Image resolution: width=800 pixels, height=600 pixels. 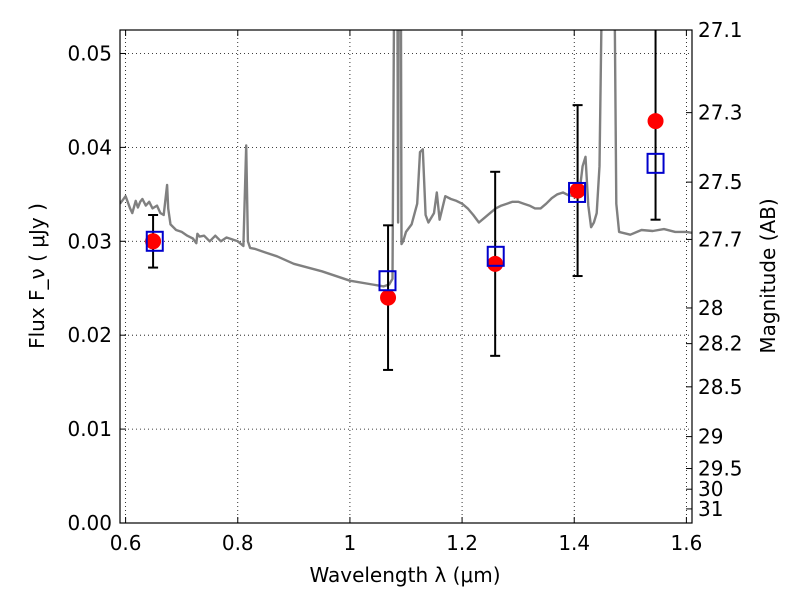 I want to click on x-tick-label: 1.6, so click(x=686, y=543).